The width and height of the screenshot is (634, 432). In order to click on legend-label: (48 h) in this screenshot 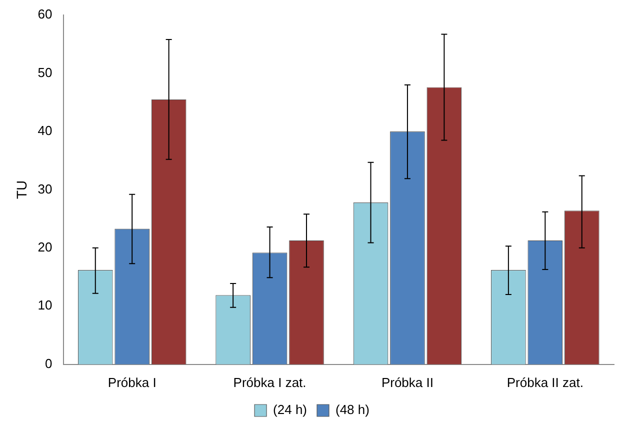, I will do `click(353, 410)`.